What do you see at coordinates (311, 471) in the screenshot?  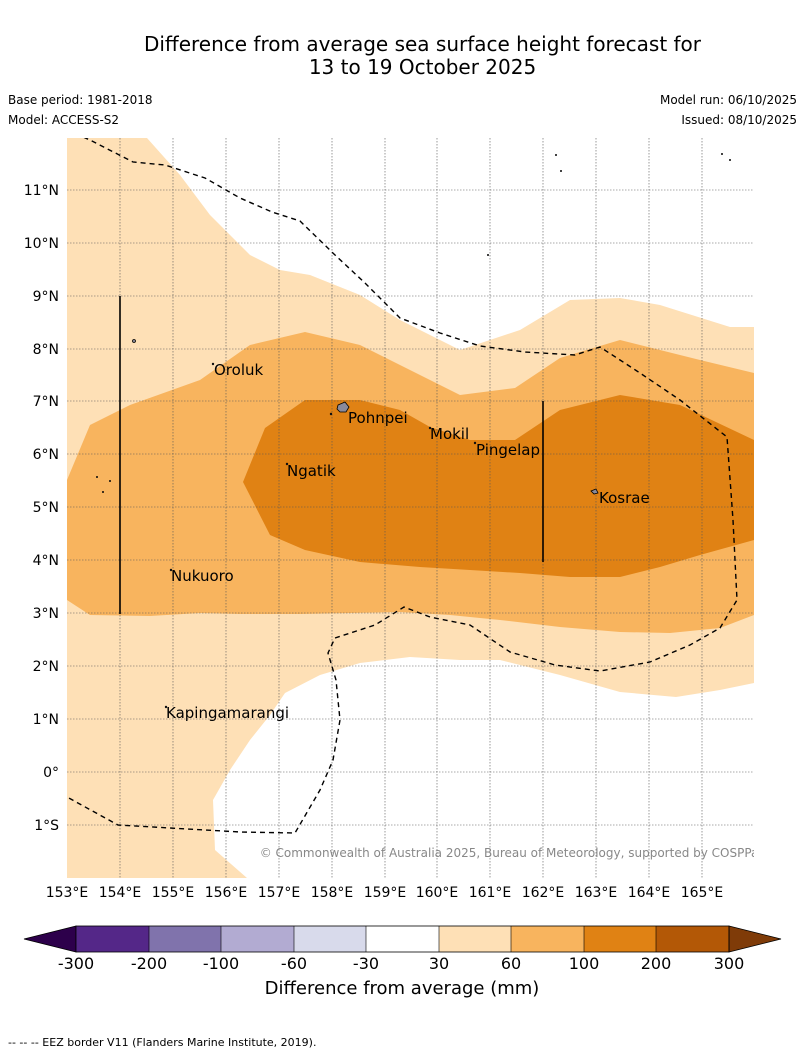 I see `place-ngatik: Ngatik` at bounding box center [311, 471].